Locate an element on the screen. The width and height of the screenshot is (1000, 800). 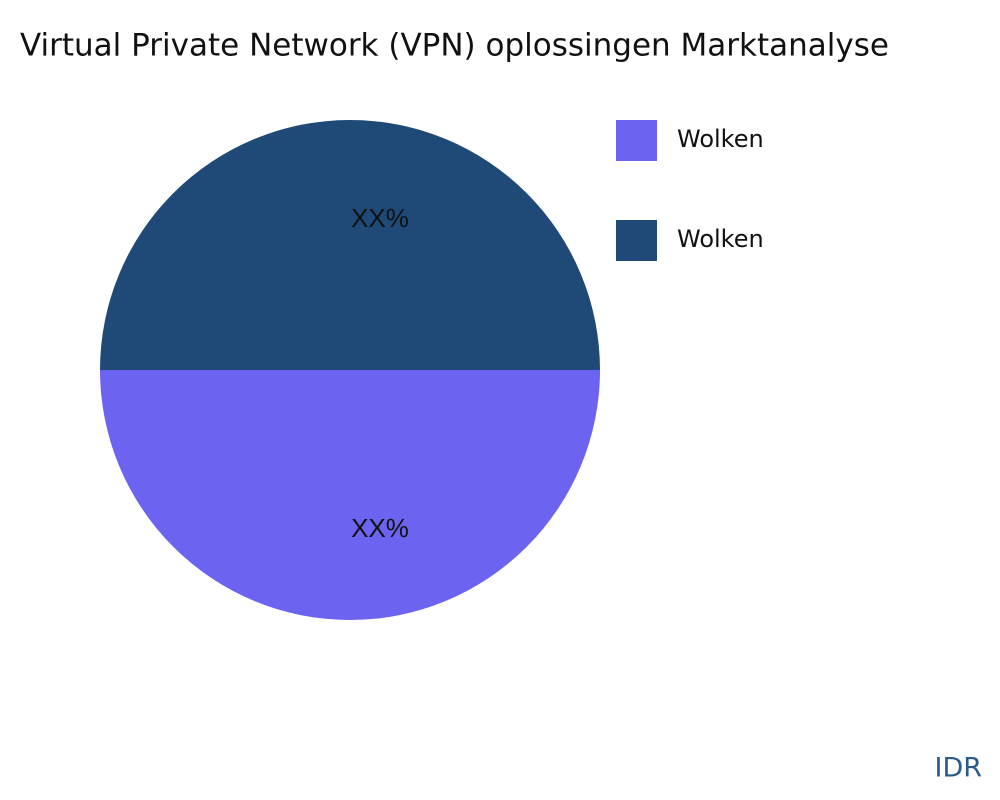
watermark: IDR is located at coordinates (958, 768).